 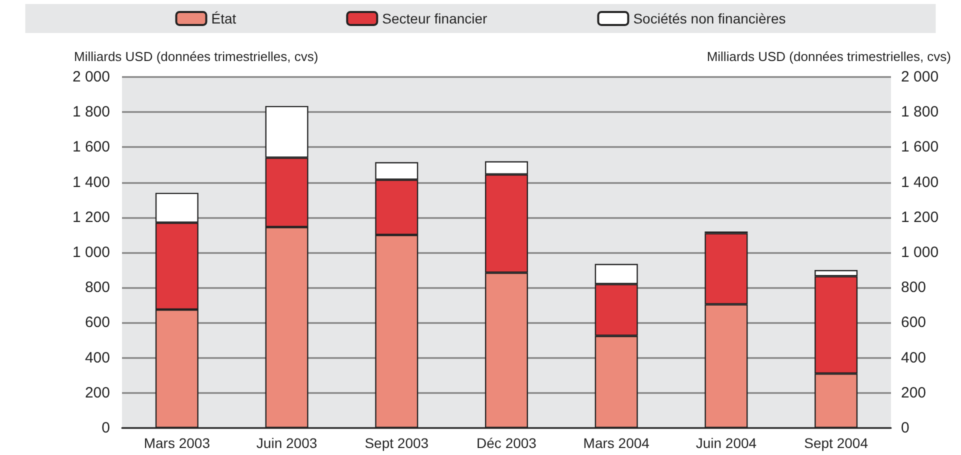 What do you see at coordinates (920, 77) in the screenshot?
I see `y2-tick-label: 2 000` at bounding box center [920, 77].